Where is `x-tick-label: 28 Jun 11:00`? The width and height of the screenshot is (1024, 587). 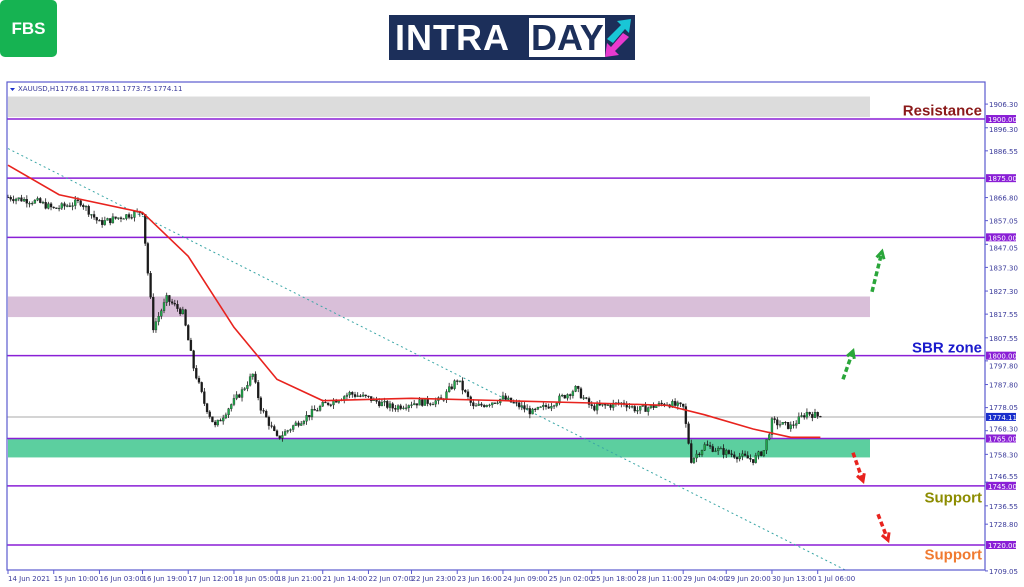
x-tick-label: 28 Jun 11:00 is located at coordinates (659, 579).